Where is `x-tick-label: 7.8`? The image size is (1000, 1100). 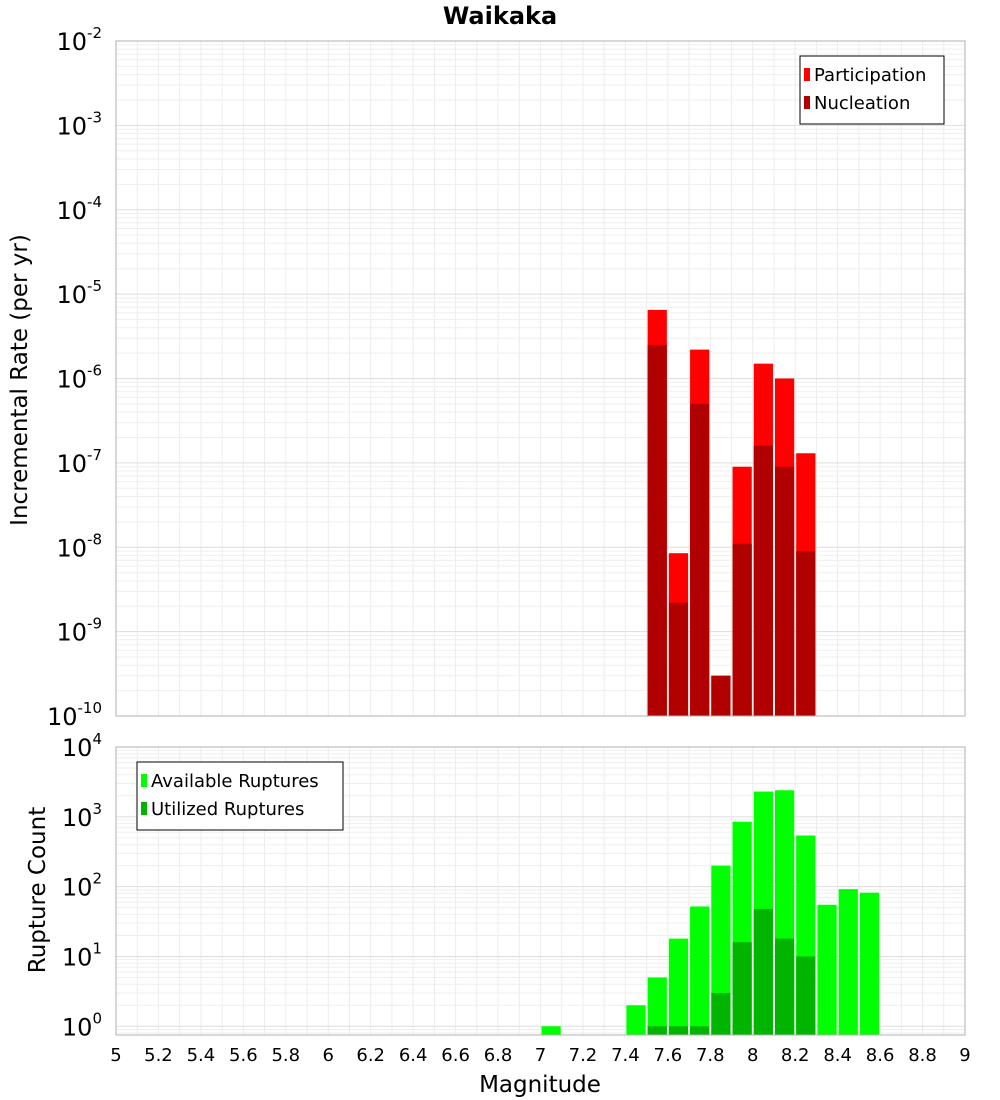 x-tick-label: 7.8 is located at coordinates (710, 1055).